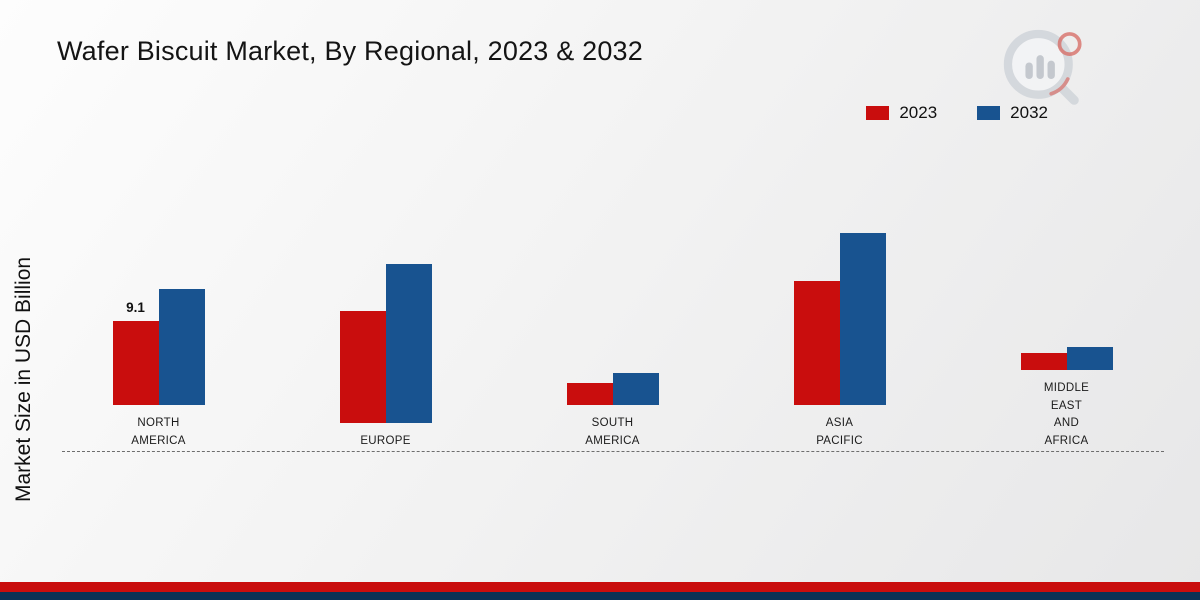  Describe the element at coordinates (918, 112) in the screenshot. I see `legend-label-2023: 2023` at that location.